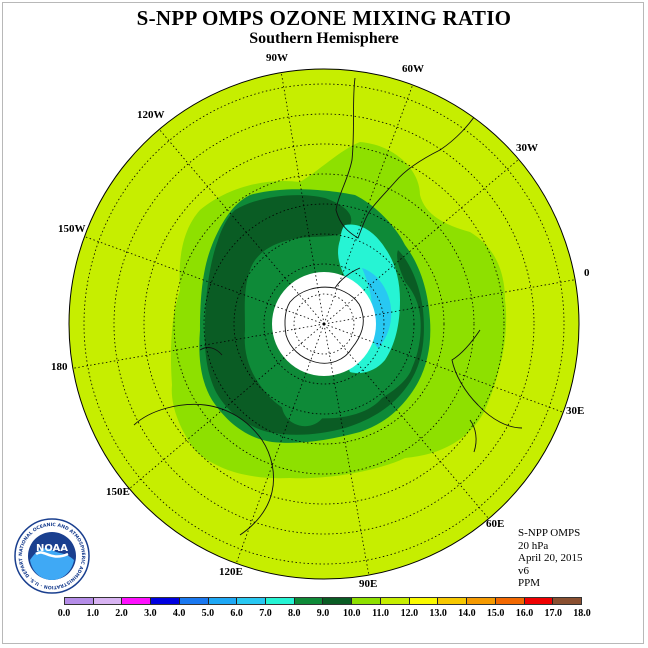  I want to click on info-units: PPM, so click(529, 583).